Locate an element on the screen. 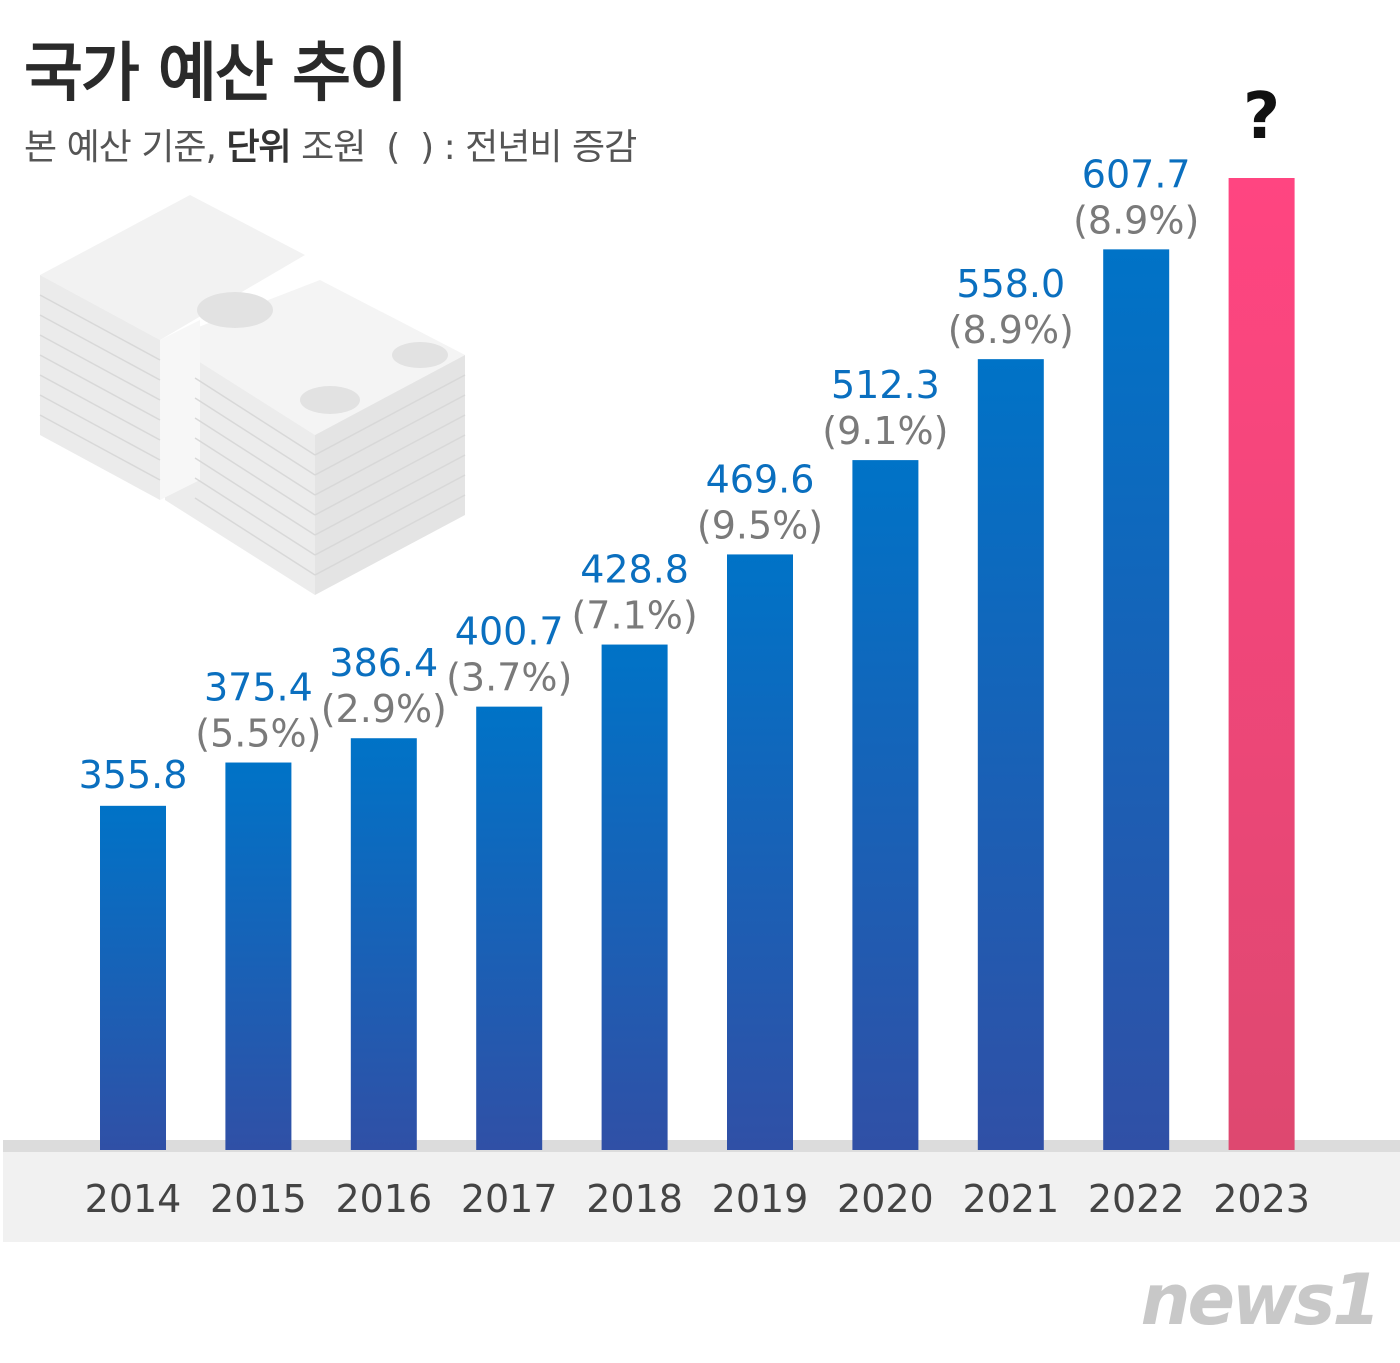  bar-2016 is located at coordinates (383, 944).